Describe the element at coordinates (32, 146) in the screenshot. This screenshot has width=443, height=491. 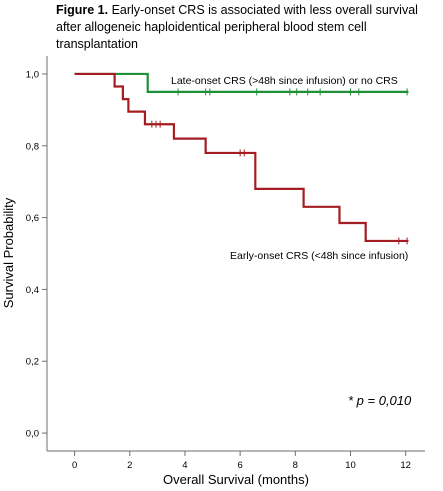
I see `y-tick-label: 0,8` at that location.